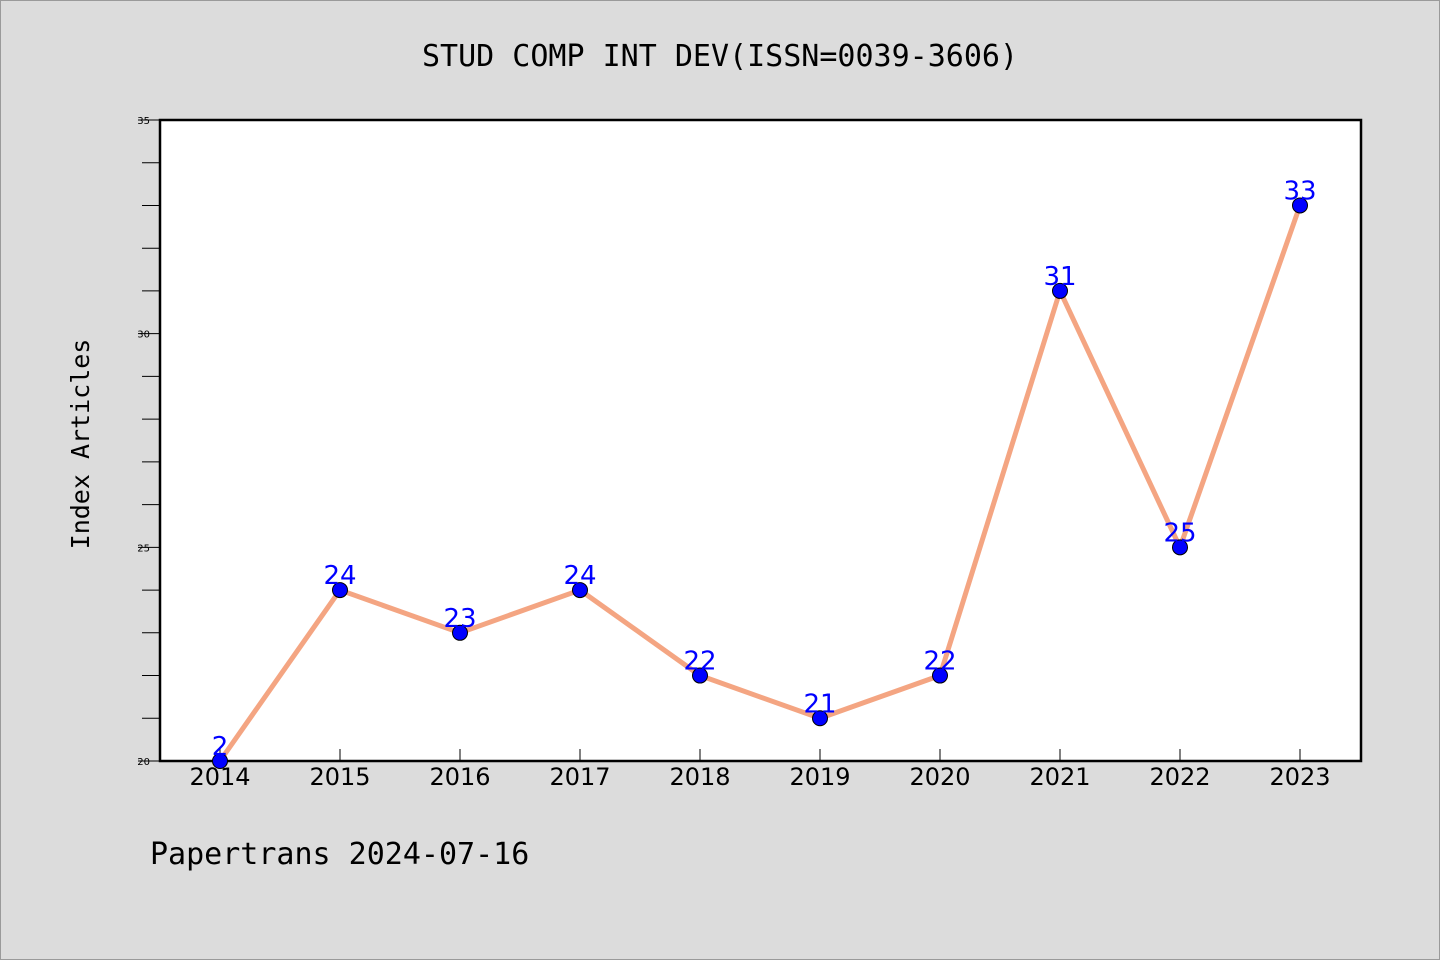 This screenshot has width=1440, height=960. Describe the element at coordinates (143, 762) in the screenshot. I see `y-tick-label: 20` at that location.